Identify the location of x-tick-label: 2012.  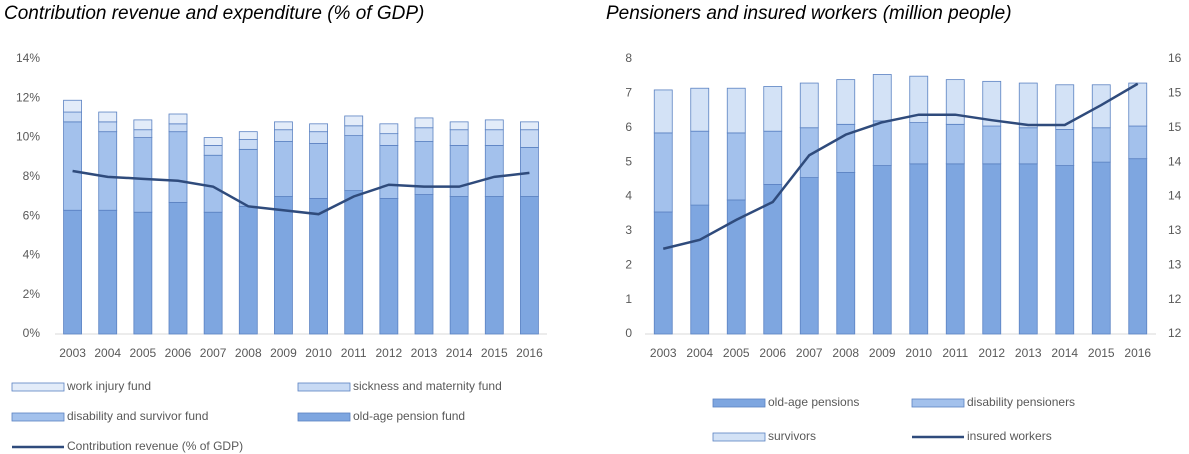
(991, 353).